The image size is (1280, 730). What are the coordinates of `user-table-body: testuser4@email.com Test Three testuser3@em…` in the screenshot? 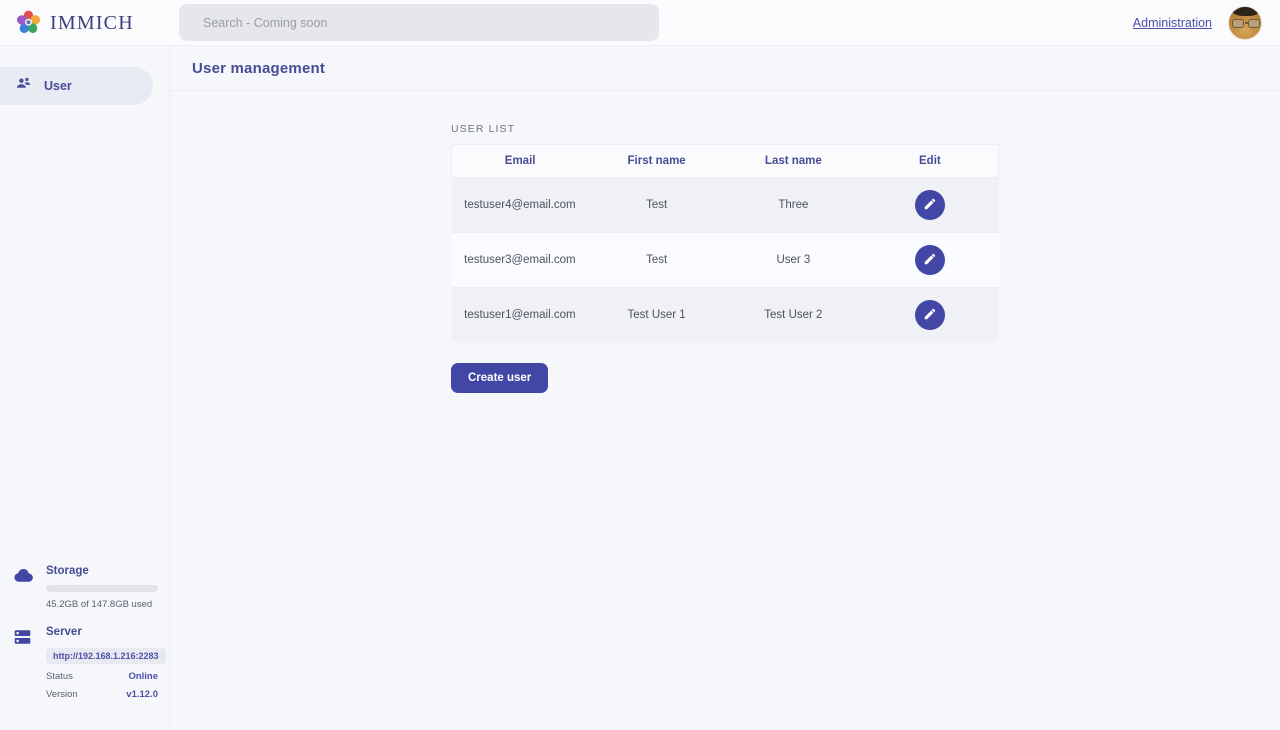 It's located at (725, 260).